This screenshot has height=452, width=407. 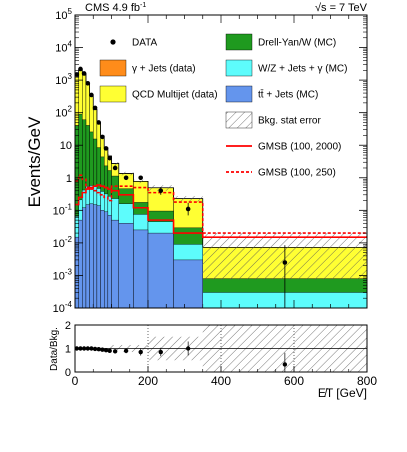 I want to click on legend-symbol-ttbar, so click(x=239, y=94).